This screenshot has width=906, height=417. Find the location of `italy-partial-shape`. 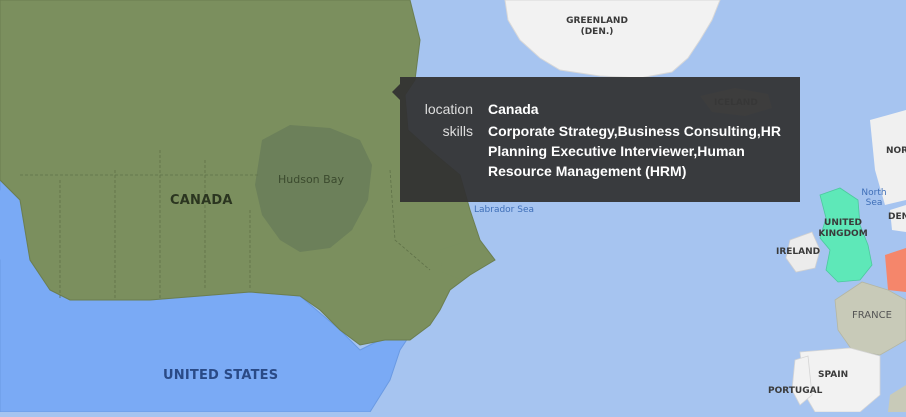

italy-partial-shape is located at coordinates (897, 398).